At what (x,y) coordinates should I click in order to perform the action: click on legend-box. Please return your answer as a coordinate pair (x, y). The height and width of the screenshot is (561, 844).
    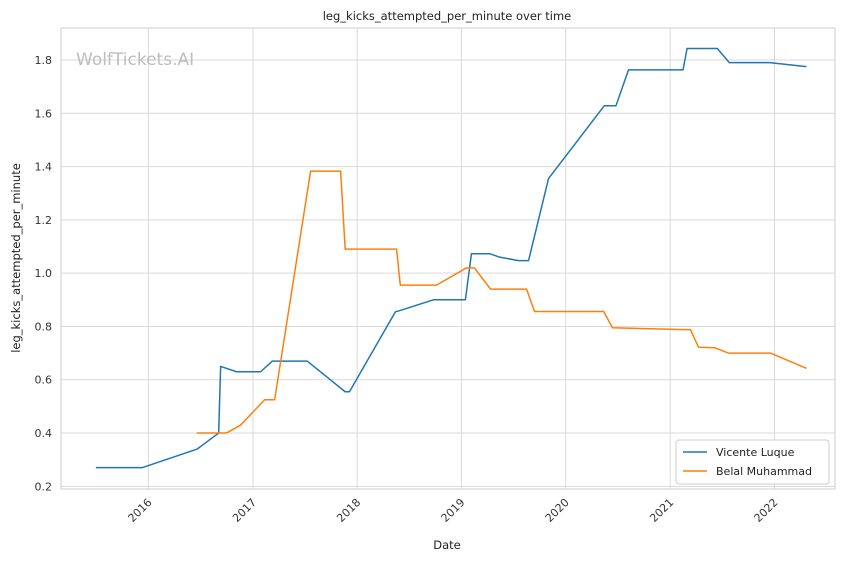
    Looking at the image, I should click on (752, 462).